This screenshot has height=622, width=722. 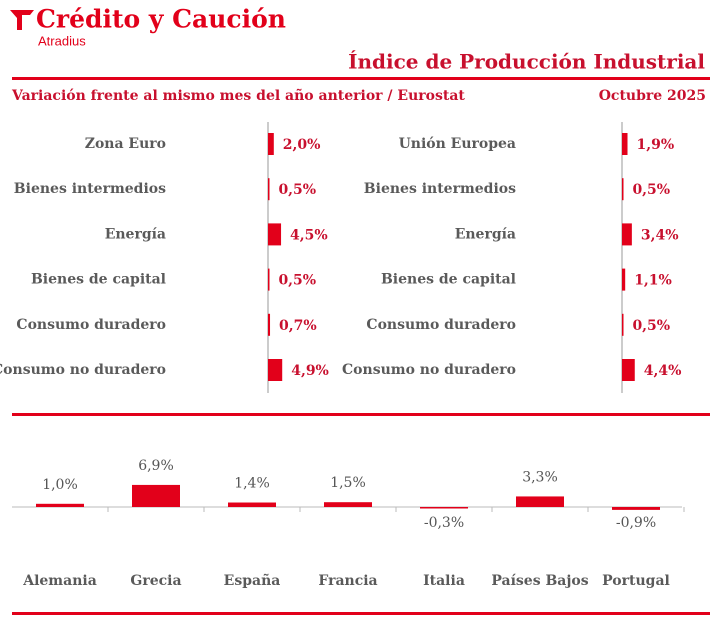 What do you see at coordinates (444, 581) in the screenshot?
I see `category-label: Italia` at bounding box center [444, 581].